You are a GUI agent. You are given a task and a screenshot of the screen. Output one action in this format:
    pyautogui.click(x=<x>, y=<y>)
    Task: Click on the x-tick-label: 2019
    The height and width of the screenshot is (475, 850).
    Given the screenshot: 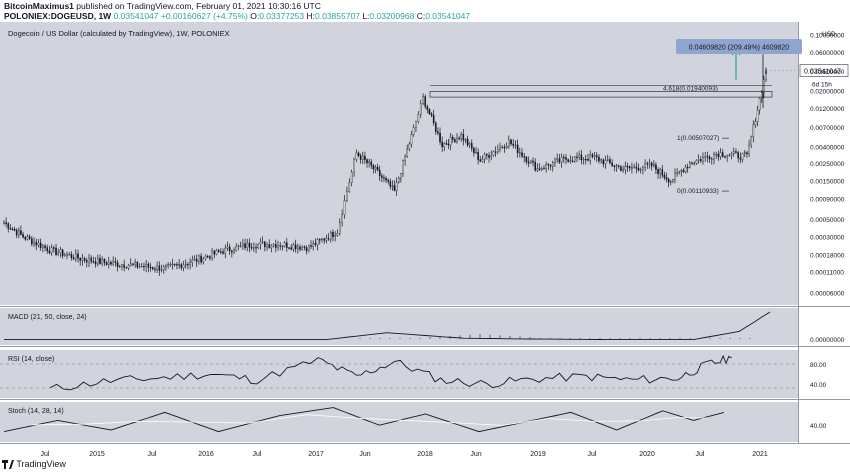 What is the action you would take?
    pyautogui.click(x=538, y=454)
    